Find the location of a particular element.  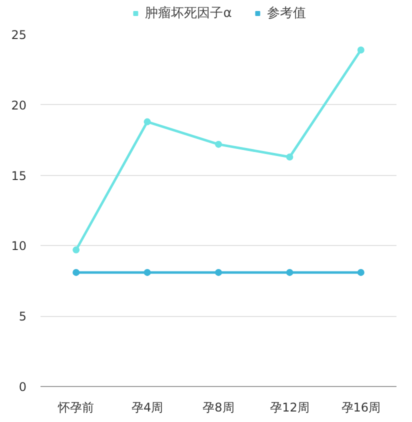

y-tick-label: 10 is located at coordinates (19, 246).